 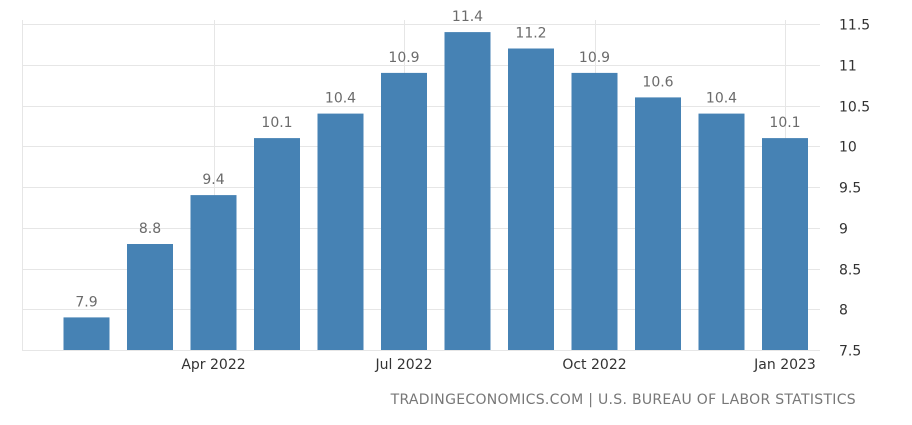 What do you see at coordinates (498, 365) in the screenshot?
I see `x-axis: Apr 2022 Jul 2022 Oct 2022 Jan 2023` at bounding box center [498, 365].